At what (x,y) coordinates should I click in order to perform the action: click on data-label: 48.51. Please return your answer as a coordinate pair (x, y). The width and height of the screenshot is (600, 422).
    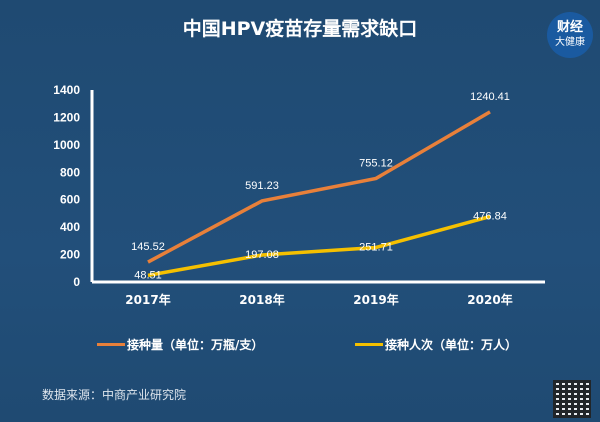
    Looking at the image, I should click on (148, 275).